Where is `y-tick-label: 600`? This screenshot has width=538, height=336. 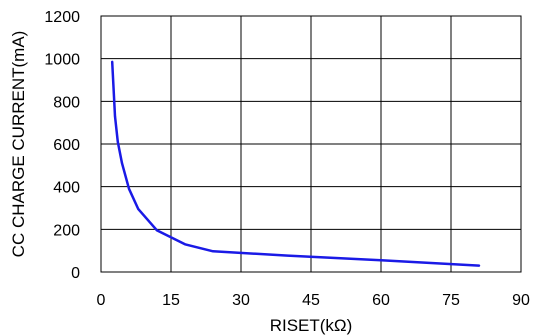
y-tick-label: 600 is located at coordinates (66, 145).